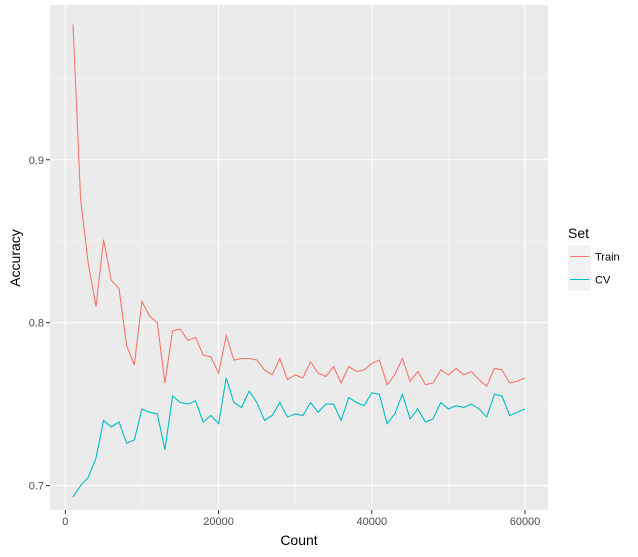 The height and width of the screenshot is (557, 638). Describe the element at coordinates (36, 161) in the screenshot. I see `y-tick-label: 0.9` at that location.